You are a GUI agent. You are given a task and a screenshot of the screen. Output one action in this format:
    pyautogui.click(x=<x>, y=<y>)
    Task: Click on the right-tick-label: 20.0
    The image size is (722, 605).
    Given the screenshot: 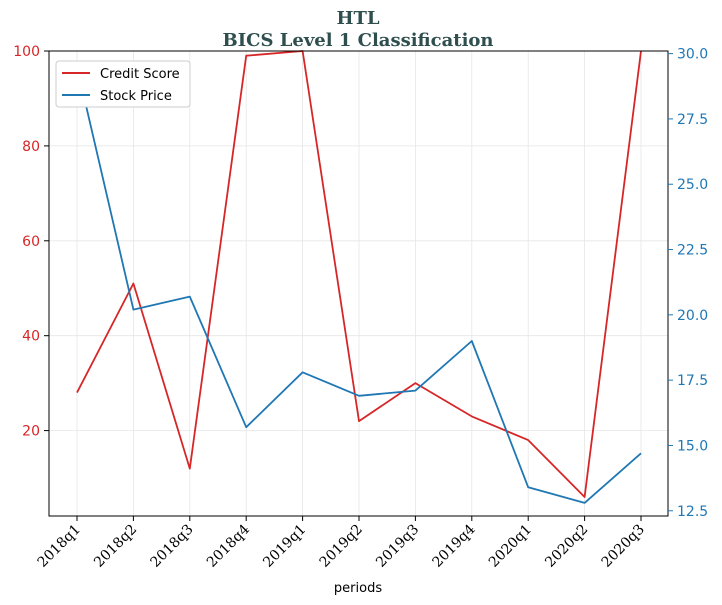 What is the action you would take?
    pyautogui.click(x=692, y=316)
    